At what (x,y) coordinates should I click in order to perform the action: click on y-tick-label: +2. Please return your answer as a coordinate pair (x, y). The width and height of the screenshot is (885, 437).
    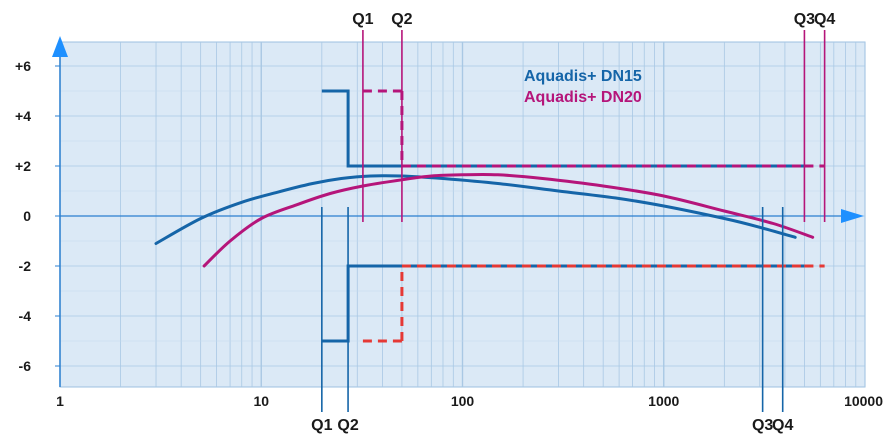
    Looking at the image, I should click on (23, 166).